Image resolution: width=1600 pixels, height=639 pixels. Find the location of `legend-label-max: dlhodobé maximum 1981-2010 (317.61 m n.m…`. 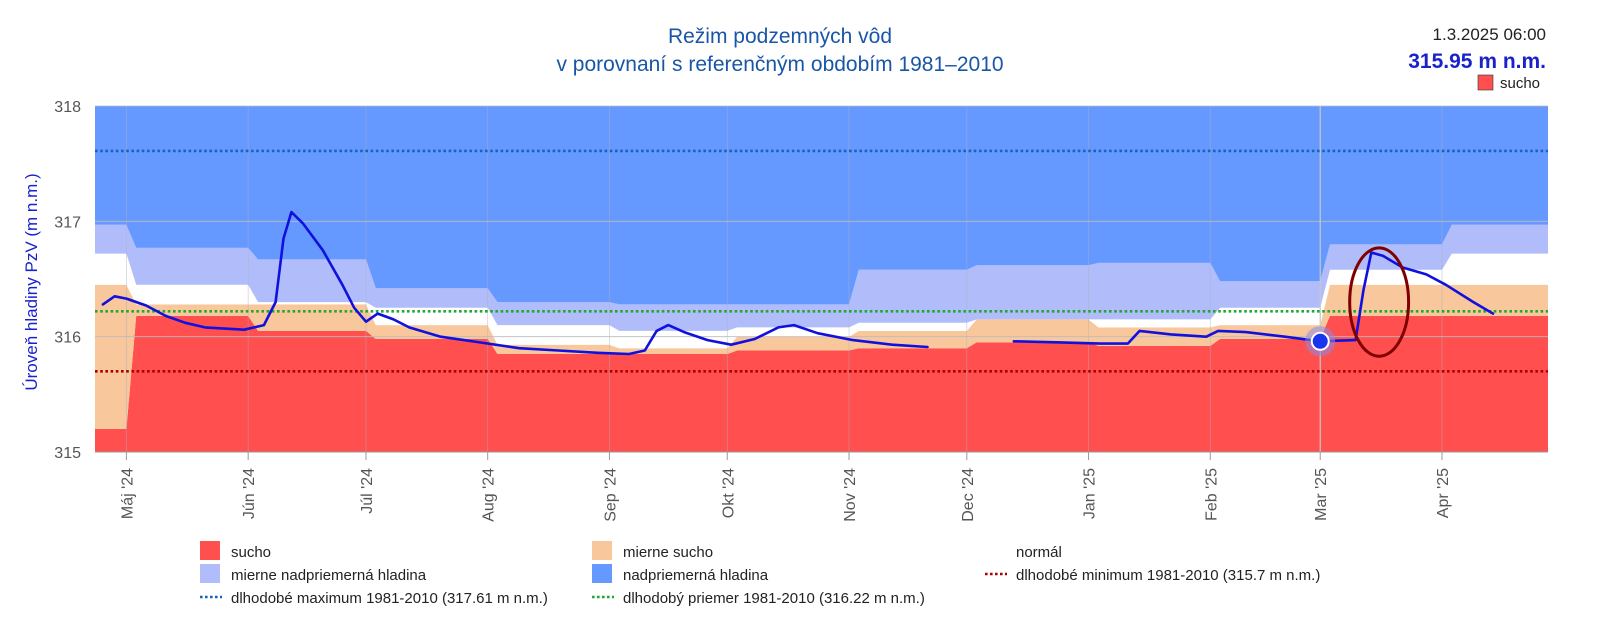

legend-label-max: dlhodobé maximum 1981-2010 (317.61 m n.m… is located at coordinates (389, 598).